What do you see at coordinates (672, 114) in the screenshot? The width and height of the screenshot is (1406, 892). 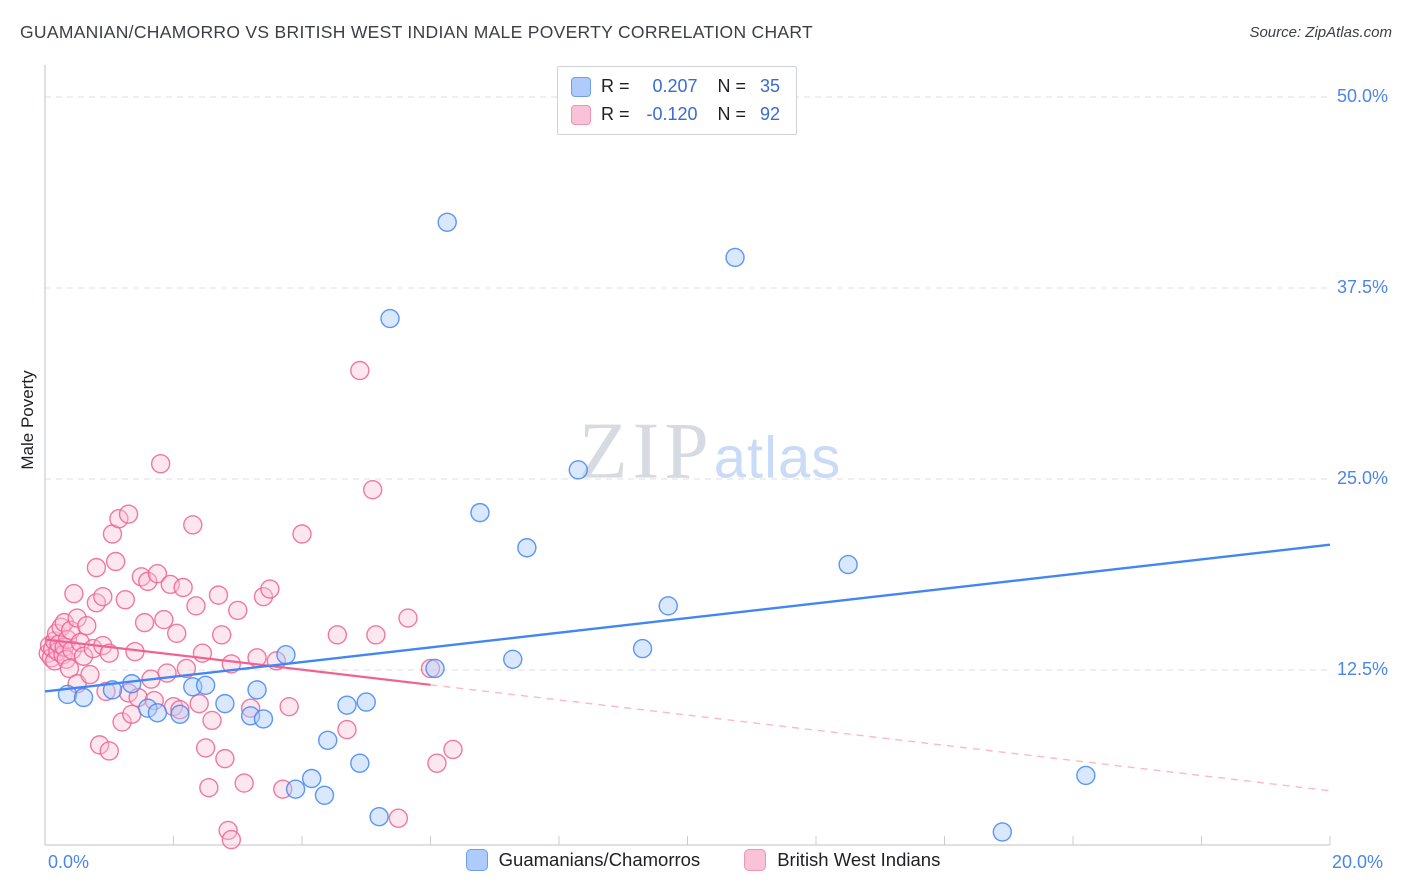 I see `r-value: -0.120` at bounding box center [672, 114].